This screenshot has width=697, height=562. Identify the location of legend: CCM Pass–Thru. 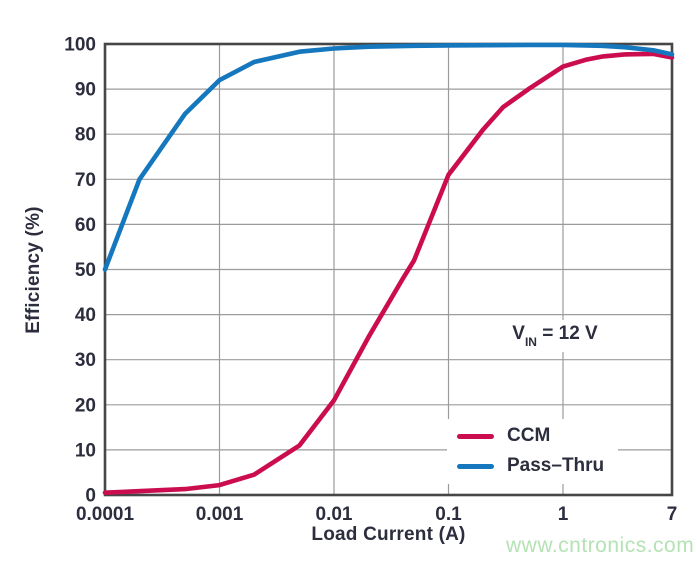
(533, 451).